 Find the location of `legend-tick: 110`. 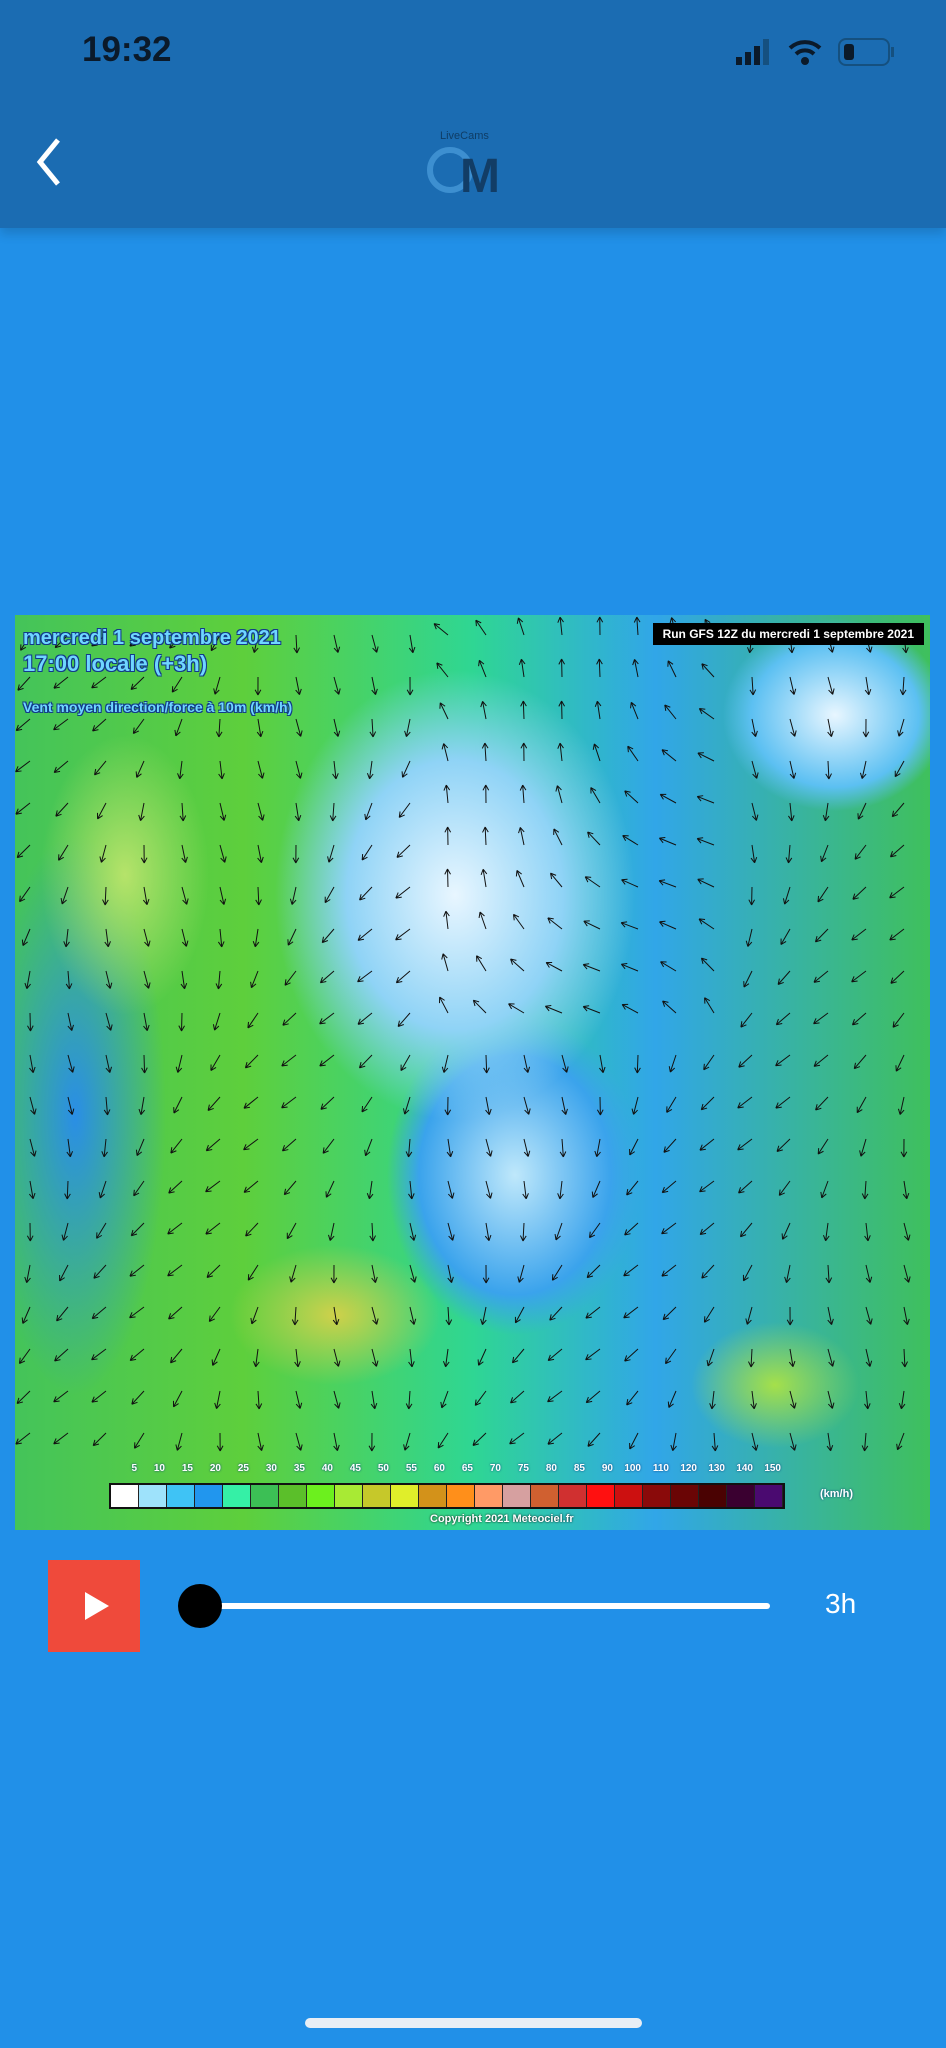

legend-tick: 110 is located at coordinates (660, 1468).